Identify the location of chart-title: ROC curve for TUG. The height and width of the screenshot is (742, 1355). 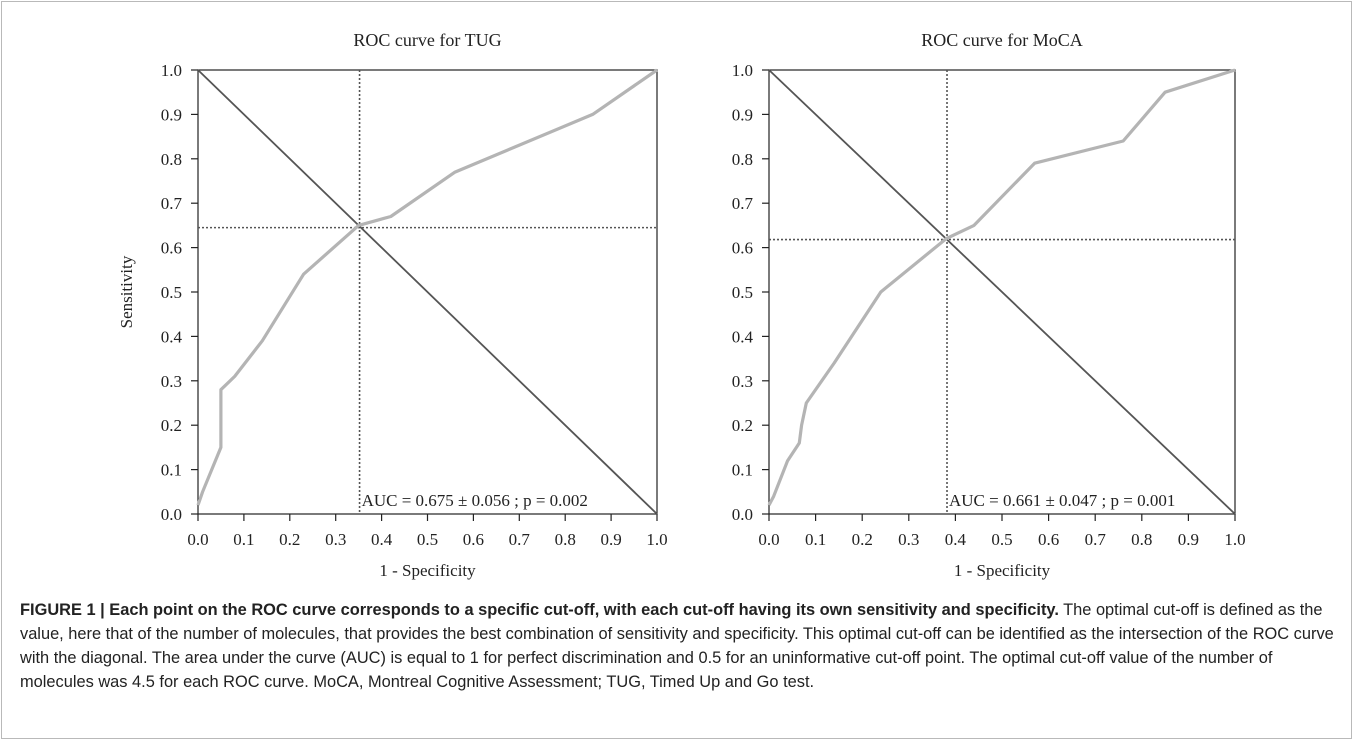
(427, 40).